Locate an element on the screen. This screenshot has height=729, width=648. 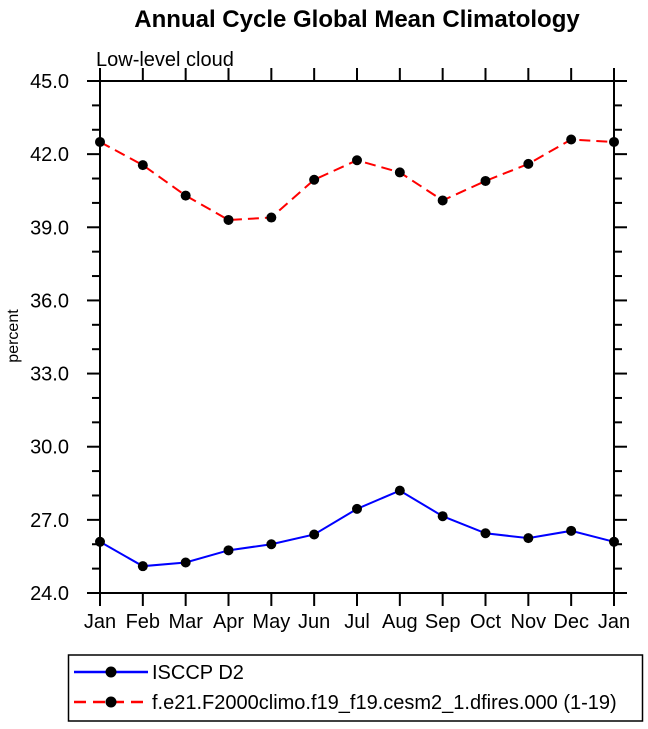
x-tick-label: Jun is located at coordinates (314, 622).